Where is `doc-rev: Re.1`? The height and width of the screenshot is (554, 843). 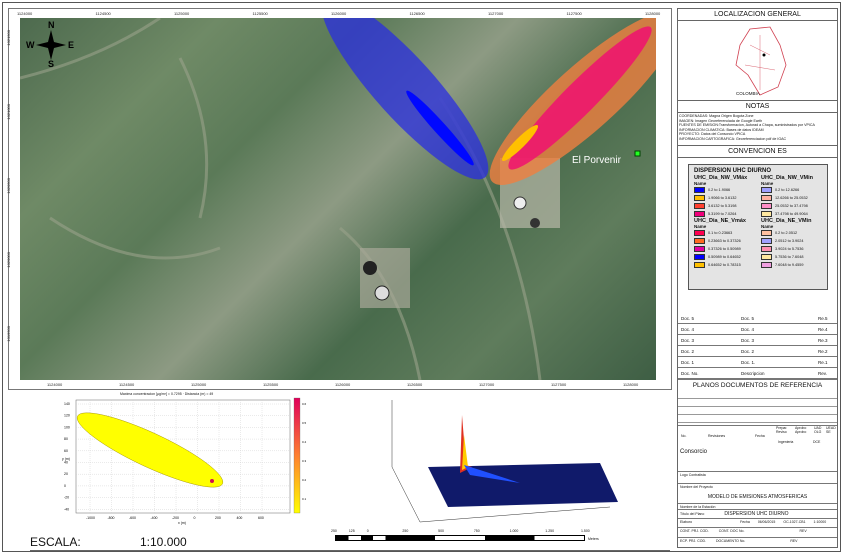 doc-rev: Re.1 is located at coordinates (823, 362).